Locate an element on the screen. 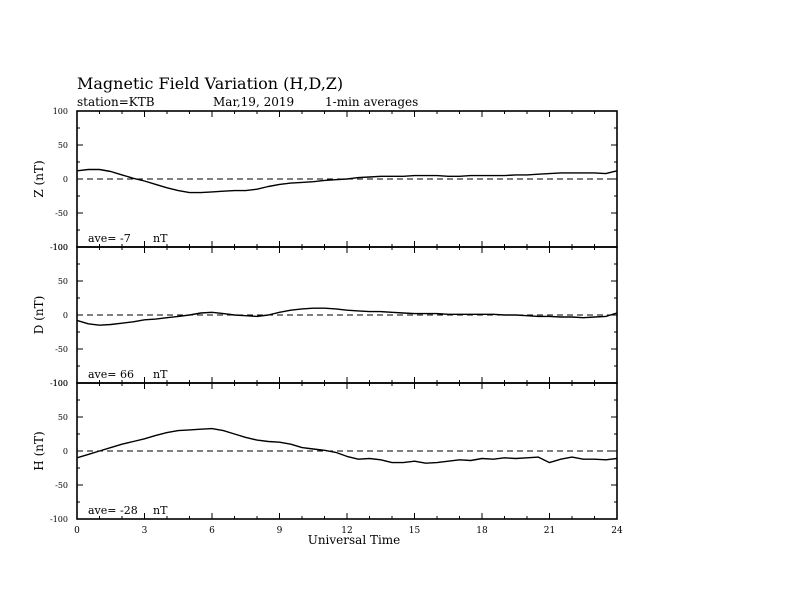 The height and width of the screenshot is (612, 792). panel-h-series-line is located at coordinates (347, 445).